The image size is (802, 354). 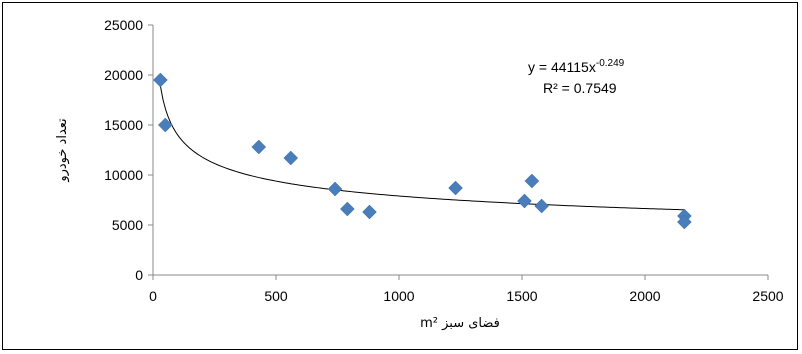 I want to click on trend-equation: y = 44115x-0.249, so click(x=576, y=66).